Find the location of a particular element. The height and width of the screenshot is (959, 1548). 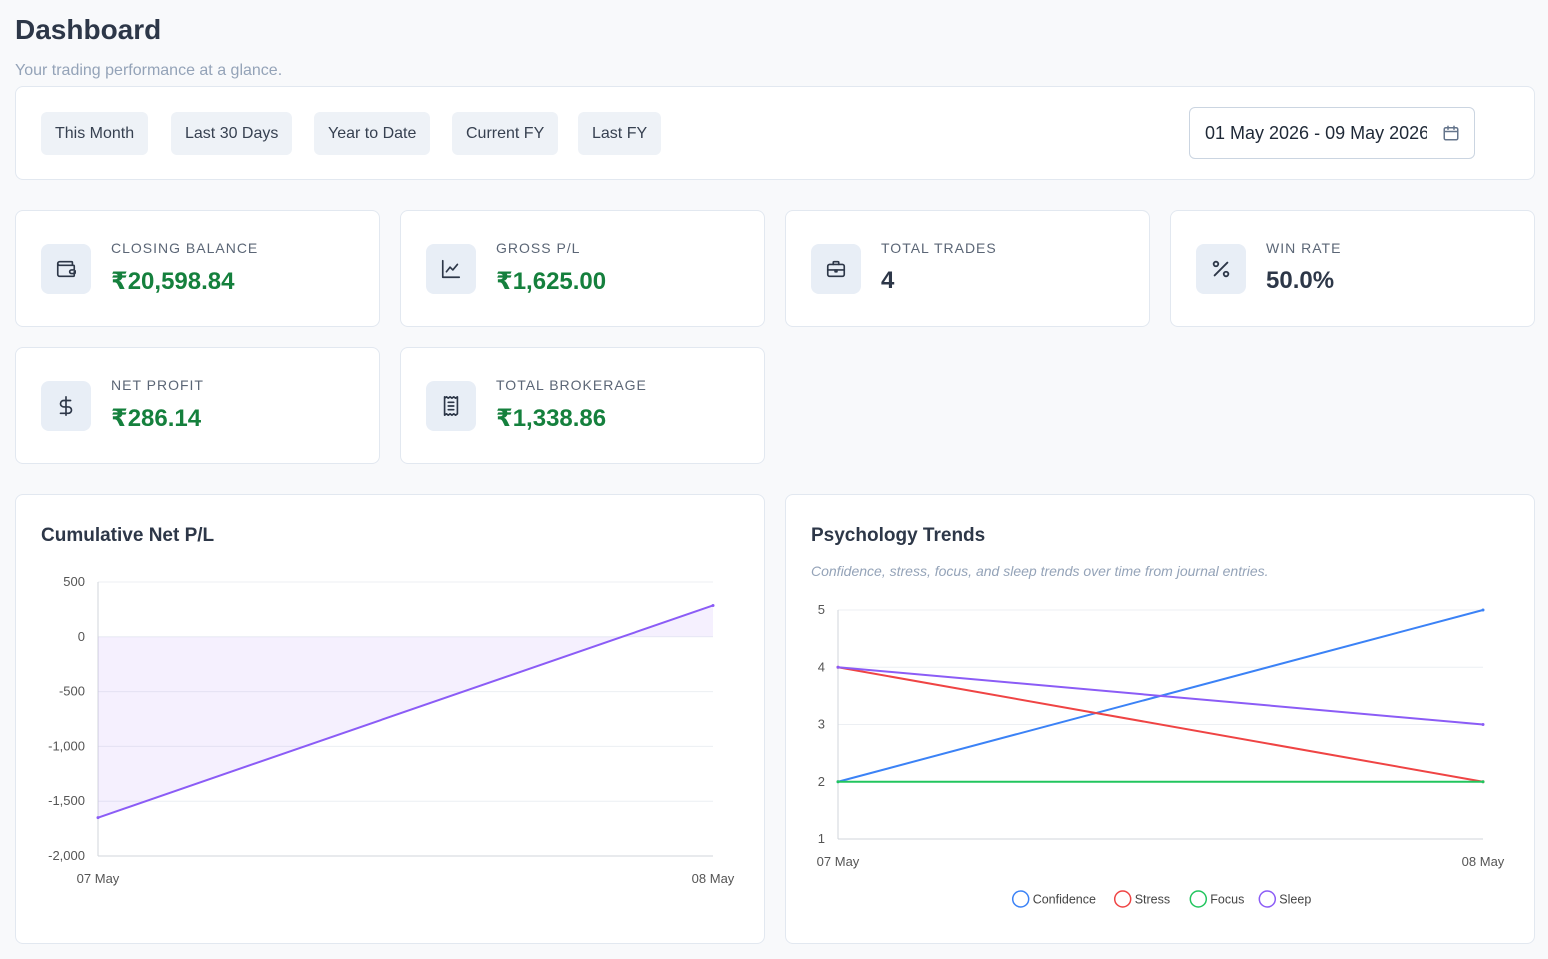

y-tick-label: 2 is located at coordinates (821, 781).